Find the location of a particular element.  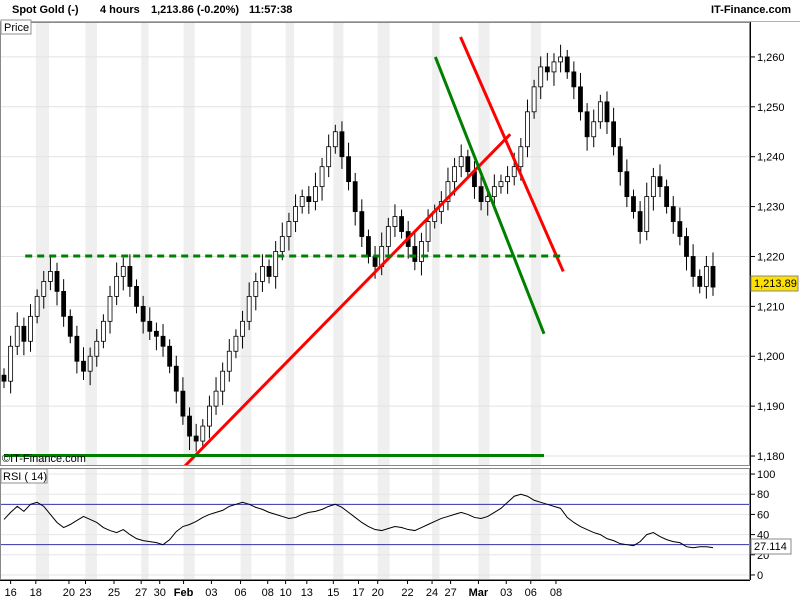

source-name: IT-Finance.com is located at coordinates (751, 10).